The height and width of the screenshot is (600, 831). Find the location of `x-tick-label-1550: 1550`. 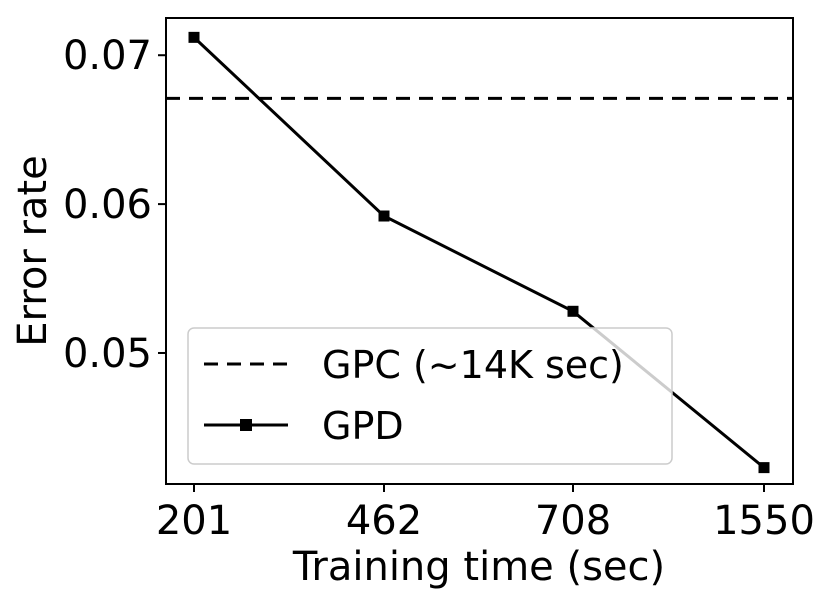

x-tick-label-1550: 1550 is located at coordinates (764, 521).